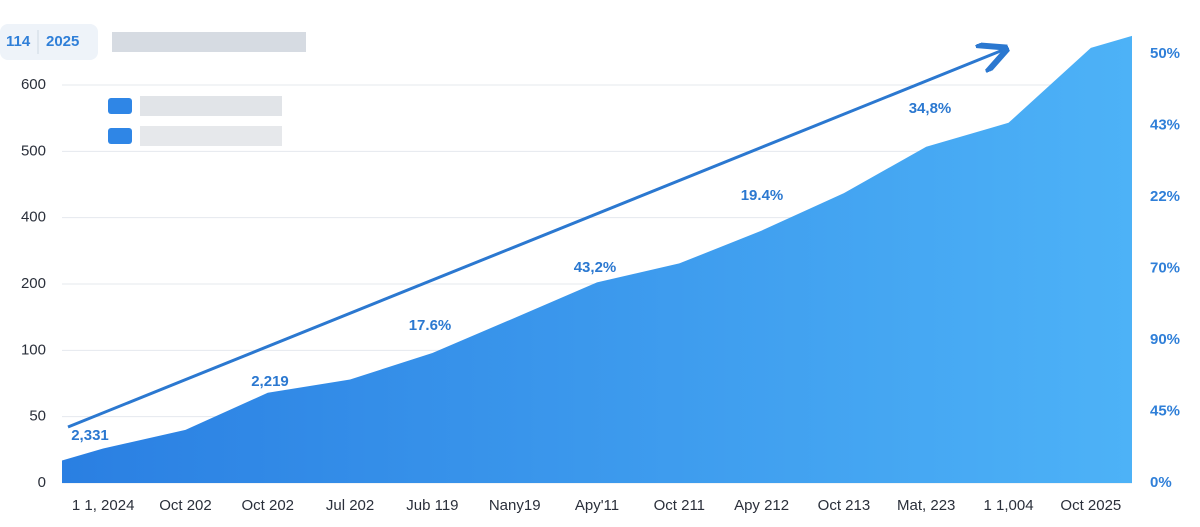 The height and width of the screenshot is (527, 1200). Describe the element at coordinates (930, 108) in the screenshot. I see `annotation: 34,8%` at that location.